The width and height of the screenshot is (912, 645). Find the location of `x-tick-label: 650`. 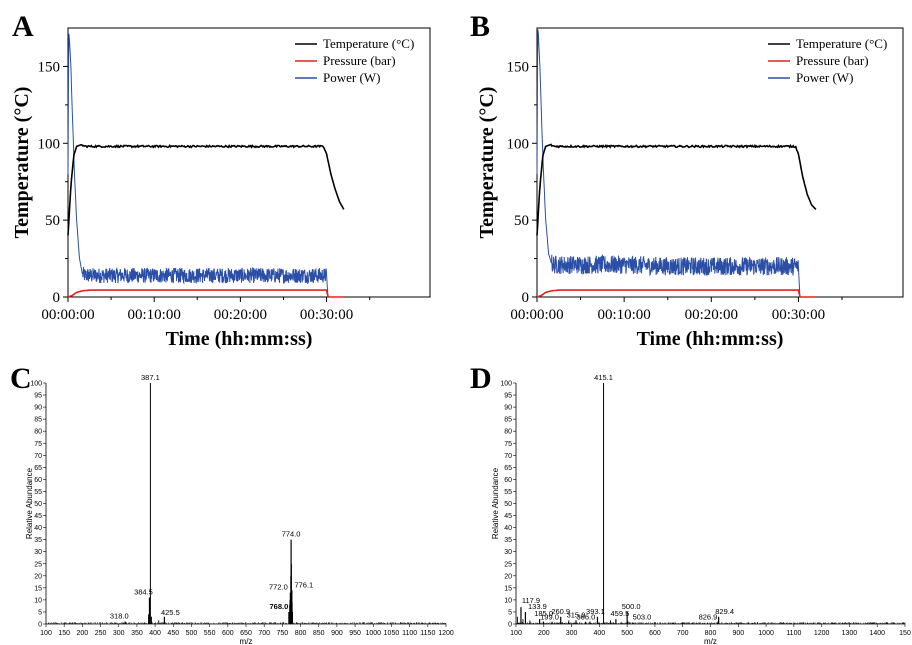

x-tick-label: 650 is located at coordinates (246, 633).